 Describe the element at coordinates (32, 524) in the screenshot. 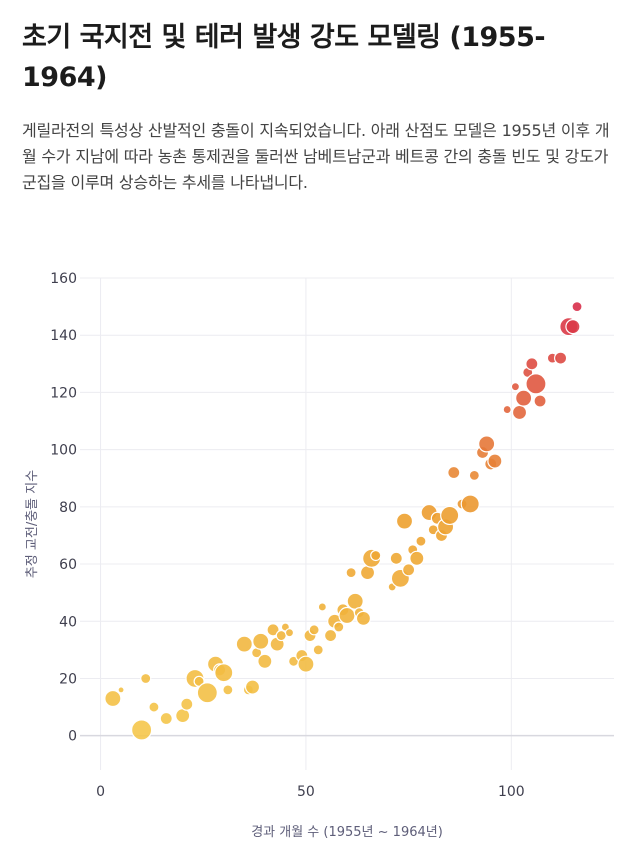

I see `y-axis-title: 추정 교전/충돌 지수` at that location.